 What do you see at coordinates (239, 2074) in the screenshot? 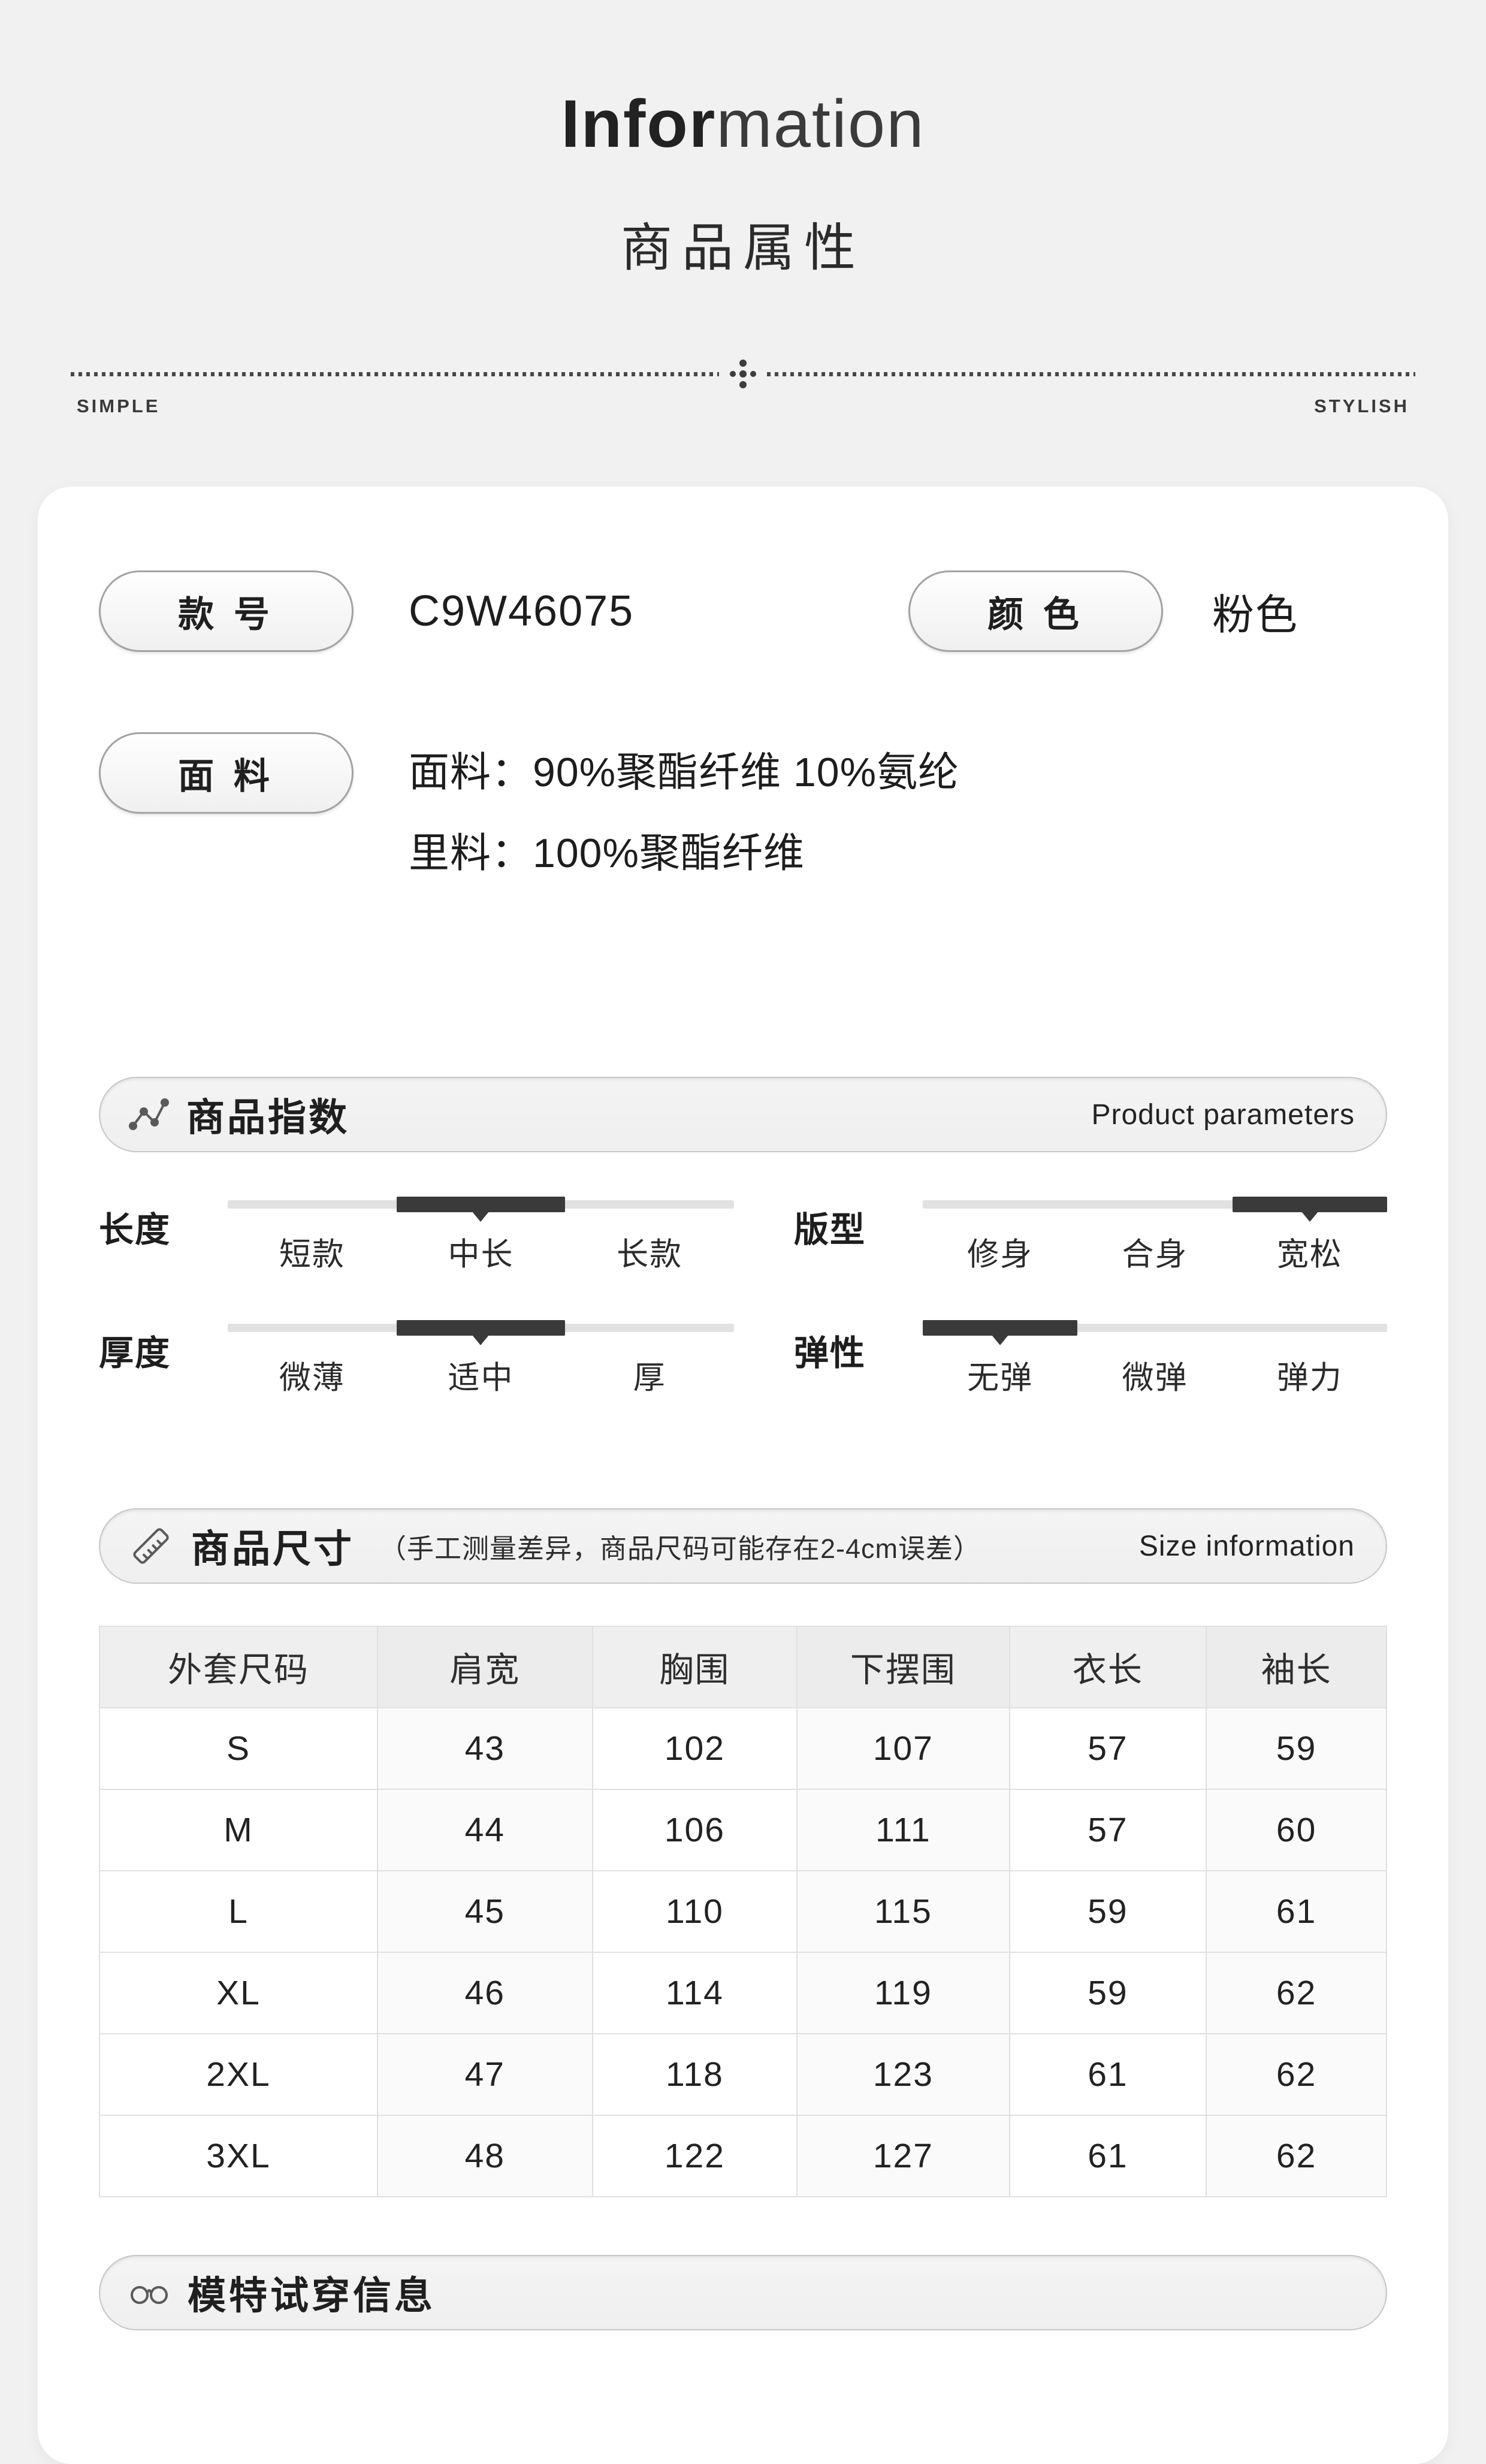
I see `cell: 2XL` at bounding box center [239, 2074].